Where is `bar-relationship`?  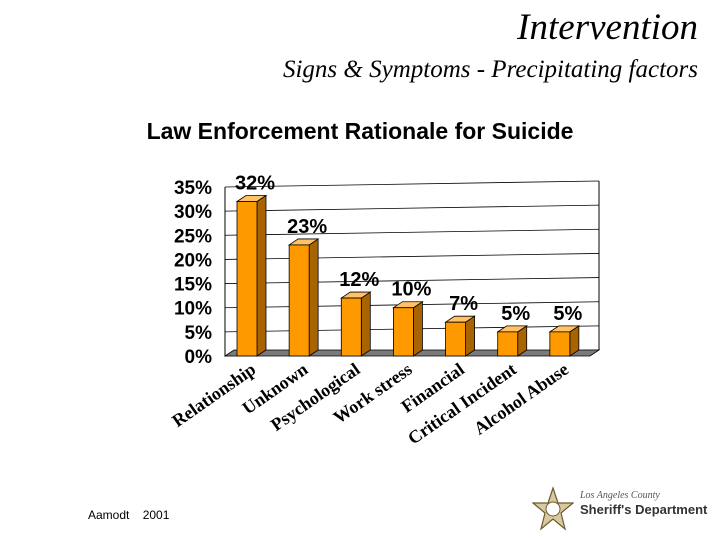
bar-relationship is located at coordinates (251, 275).